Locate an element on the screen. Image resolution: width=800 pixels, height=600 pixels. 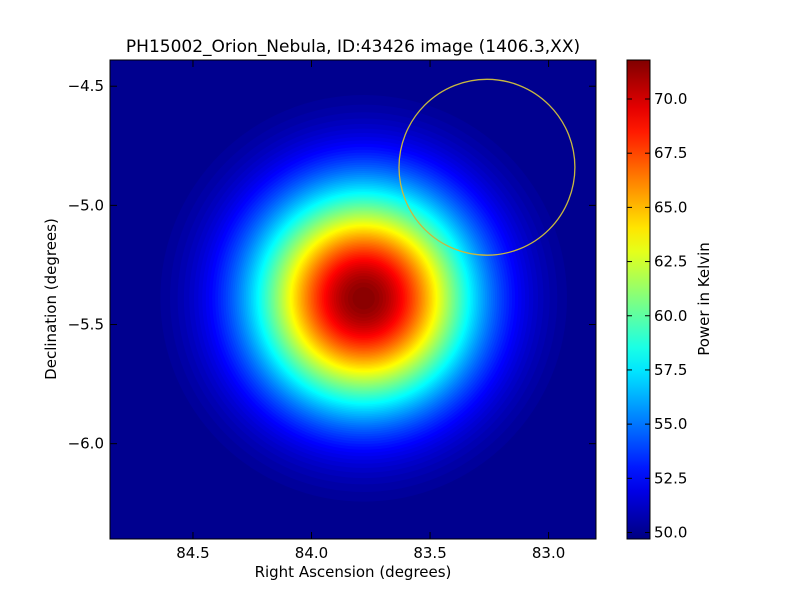
y-tick-label: −6.0 is located at coordinates (86, 444).